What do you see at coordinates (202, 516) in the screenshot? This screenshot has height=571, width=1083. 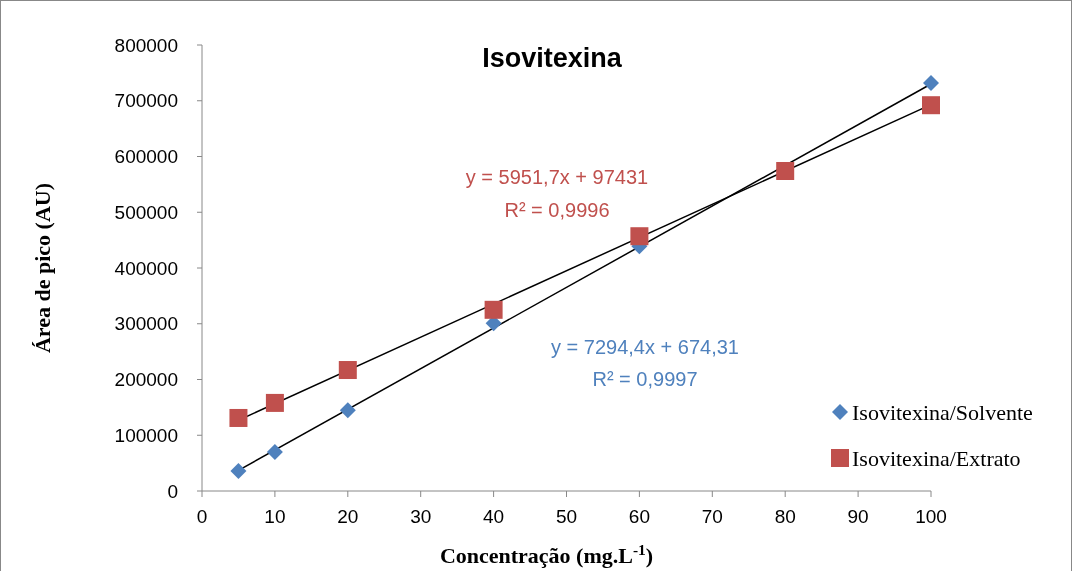 I see `x-tick-label: 0` at bounding box center [202, 516].